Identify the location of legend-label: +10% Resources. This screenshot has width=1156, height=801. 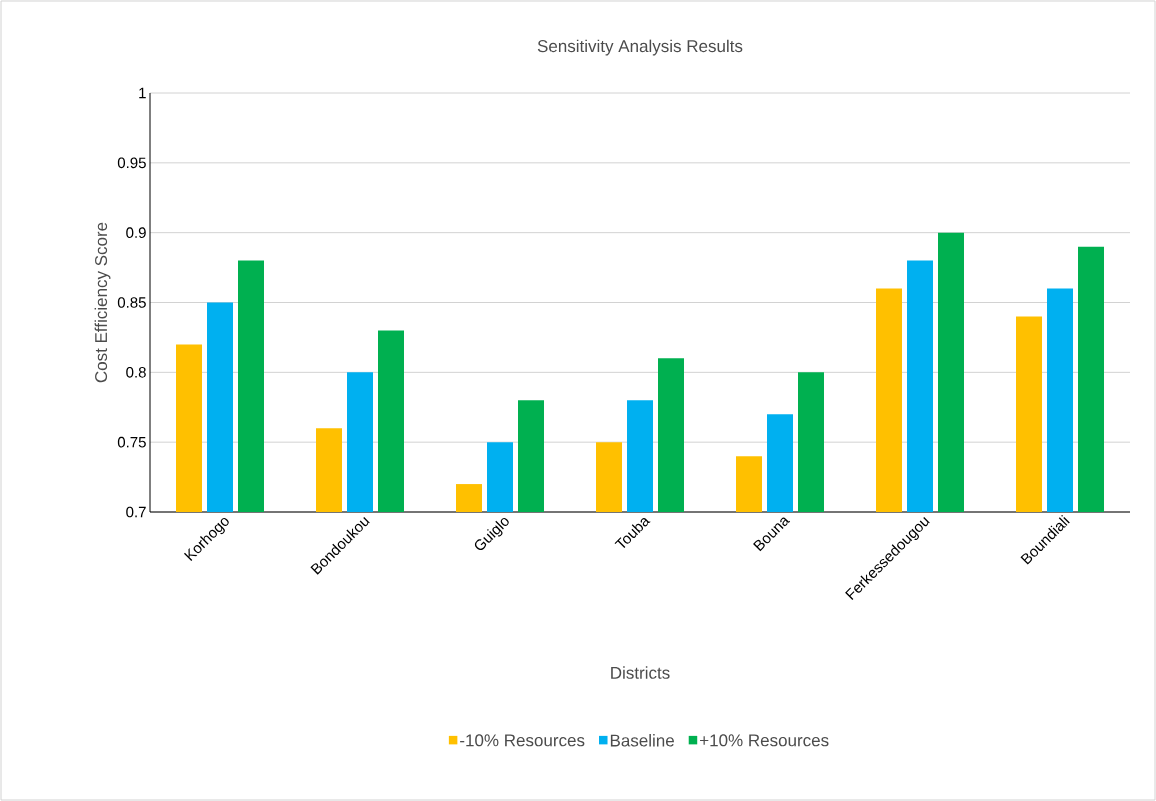
(764, 740).